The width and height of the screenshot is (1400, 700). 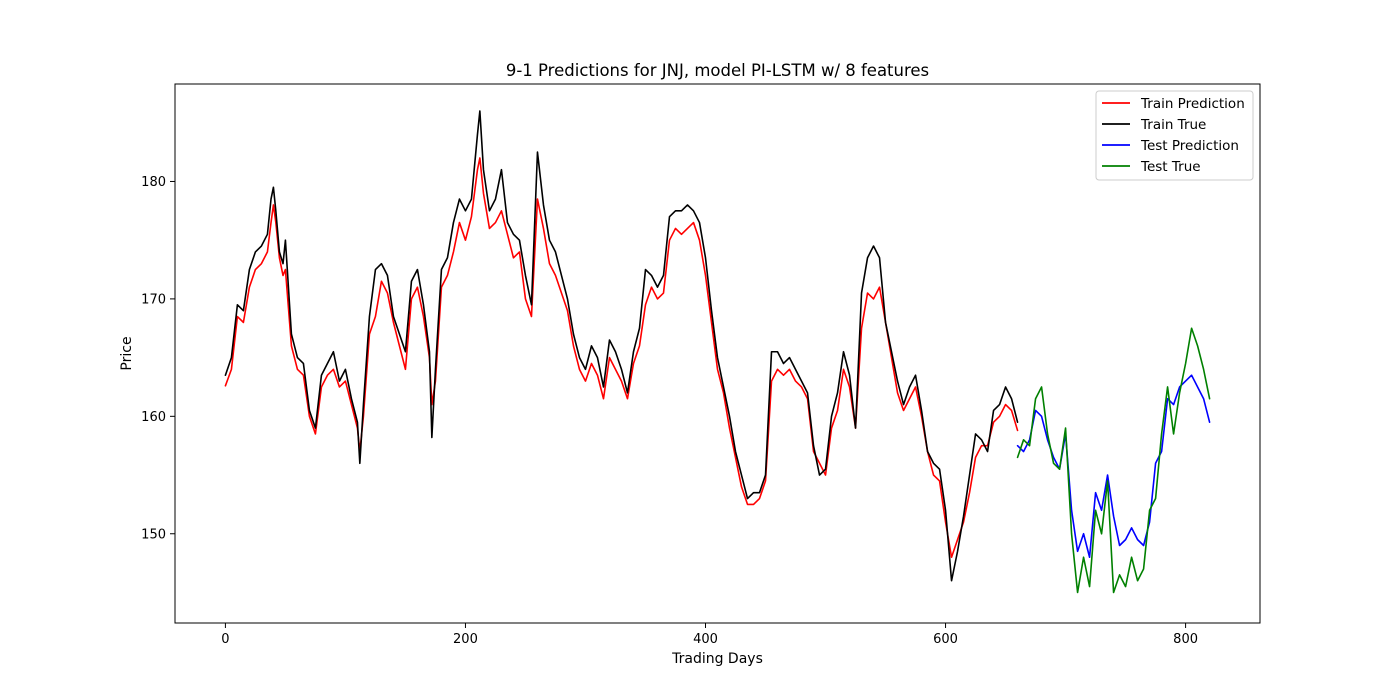 What do you see at coordinates (705, 639) in the screenshot?
I see `x-tick-label: 400` at bounding box center [705, 639].